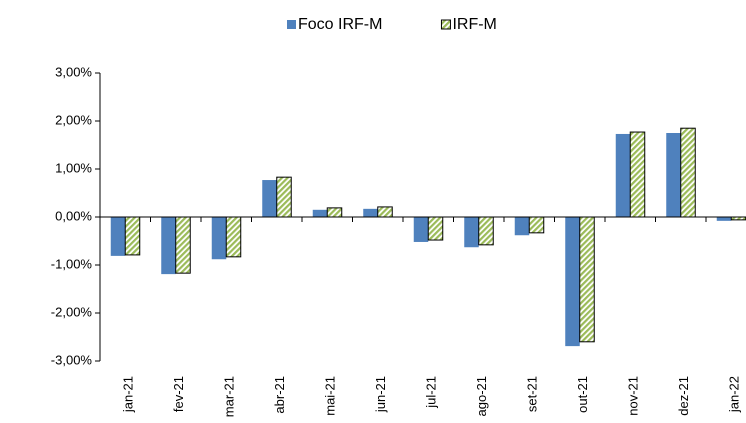  I want to click on x-tick-label: mai-21, so click(330, 396).